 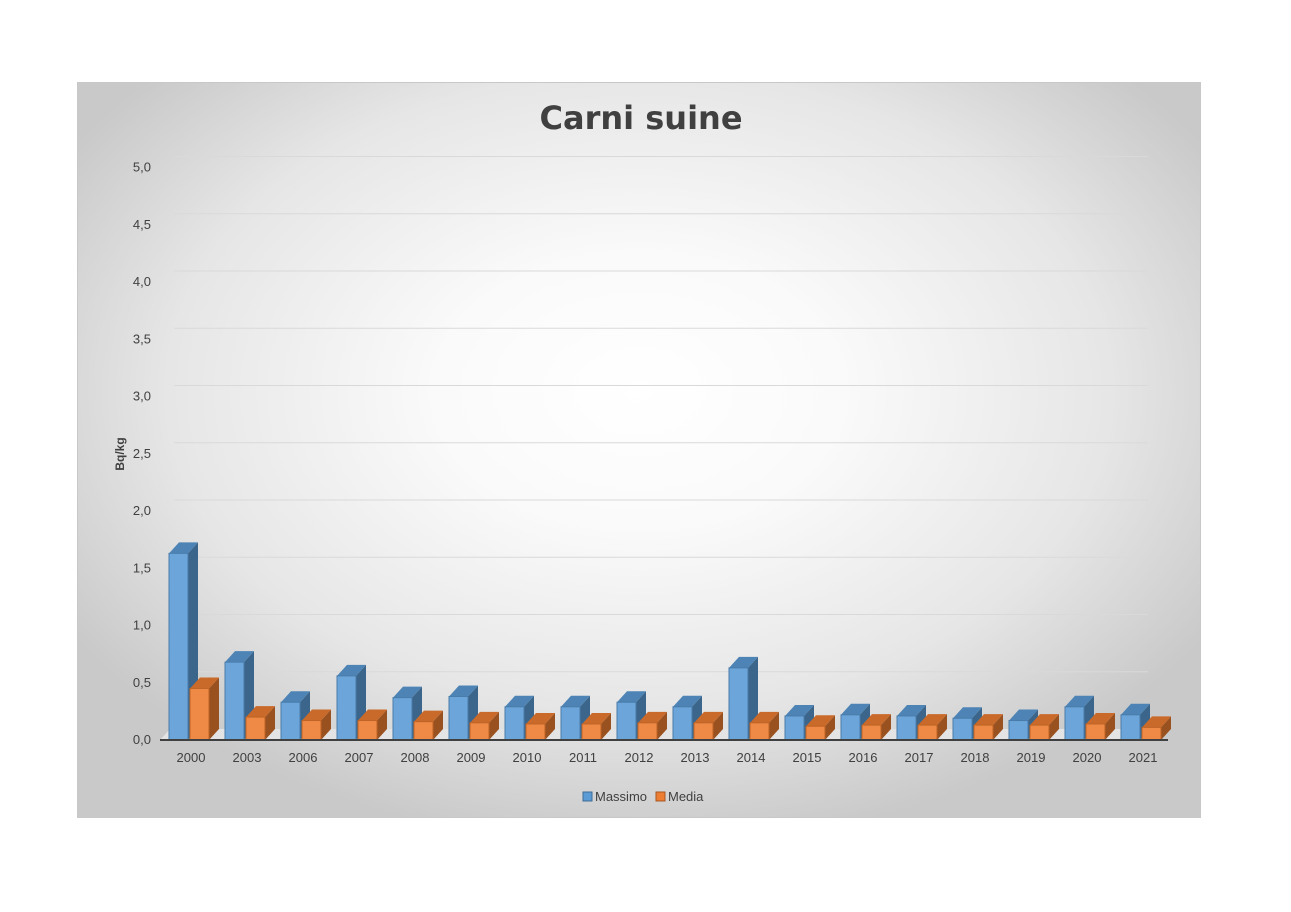 I want to click on x-tick-label: 2006, so click(x=303, y=757).